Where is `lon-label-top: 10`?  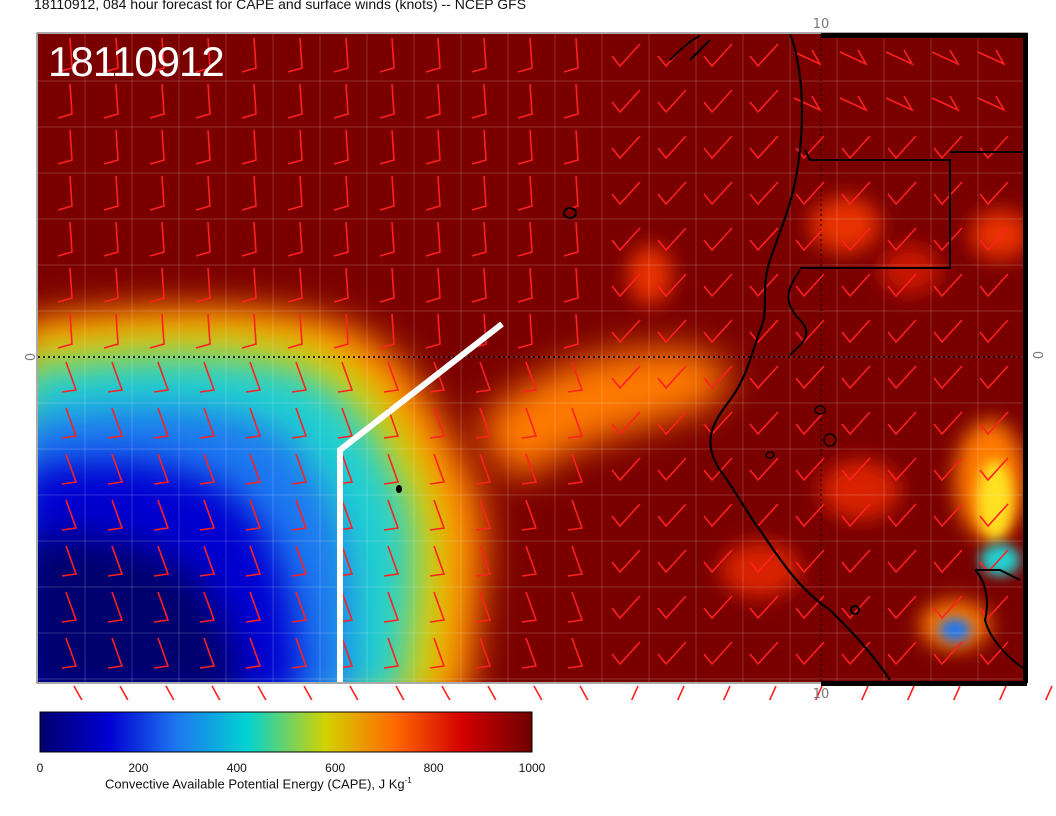
lon-label-top: 10 is located at coordinates (821, 24).